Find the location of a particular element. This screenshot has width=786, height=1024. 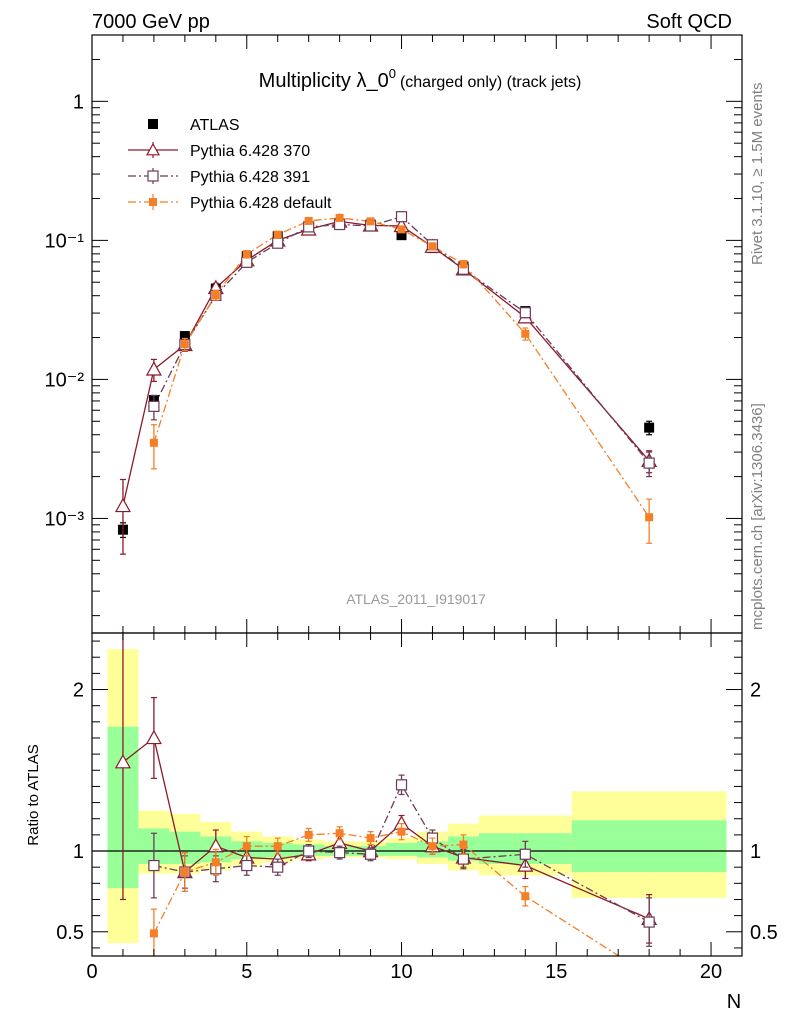

x-axis-label: N is located at coordinates (734, 1002).